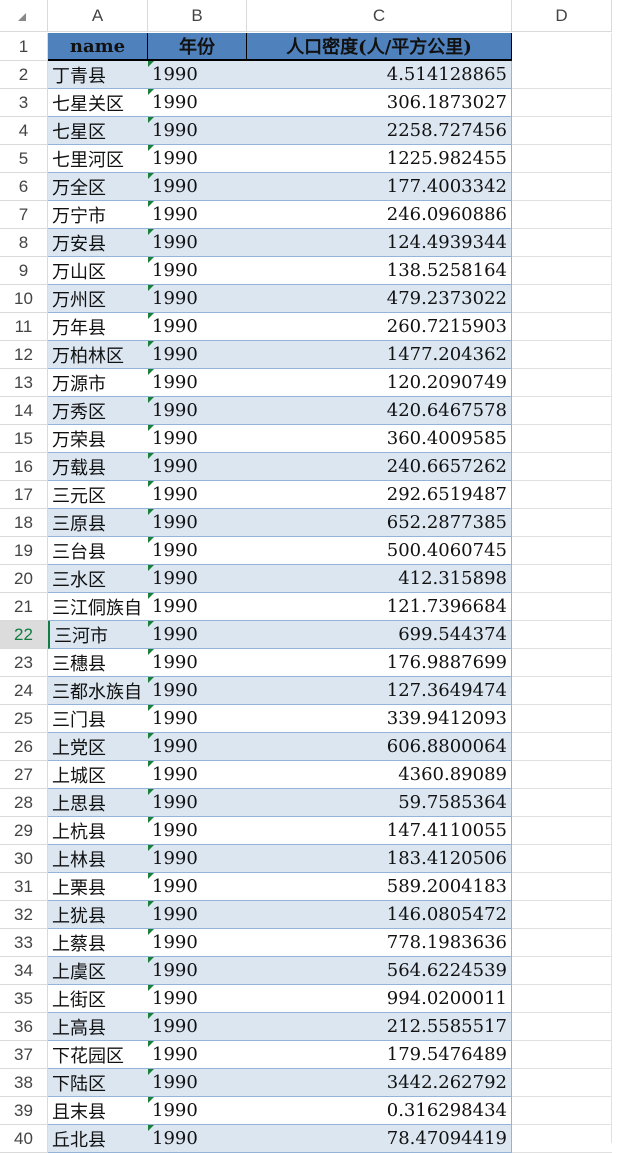  I want to click on density-cell: 124.4939344, so click(379, 243).